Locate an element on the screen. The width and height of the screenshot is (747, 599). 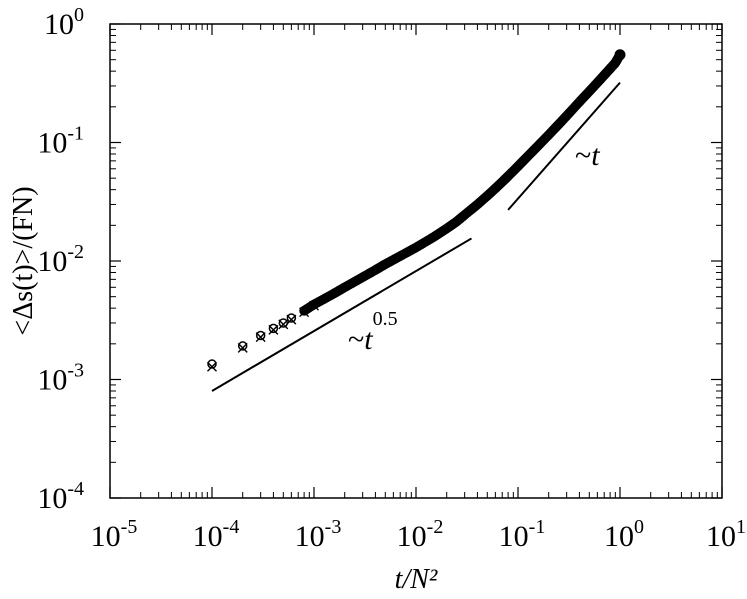
x-axis-title: t/N² is located at coordinates (416, 579).